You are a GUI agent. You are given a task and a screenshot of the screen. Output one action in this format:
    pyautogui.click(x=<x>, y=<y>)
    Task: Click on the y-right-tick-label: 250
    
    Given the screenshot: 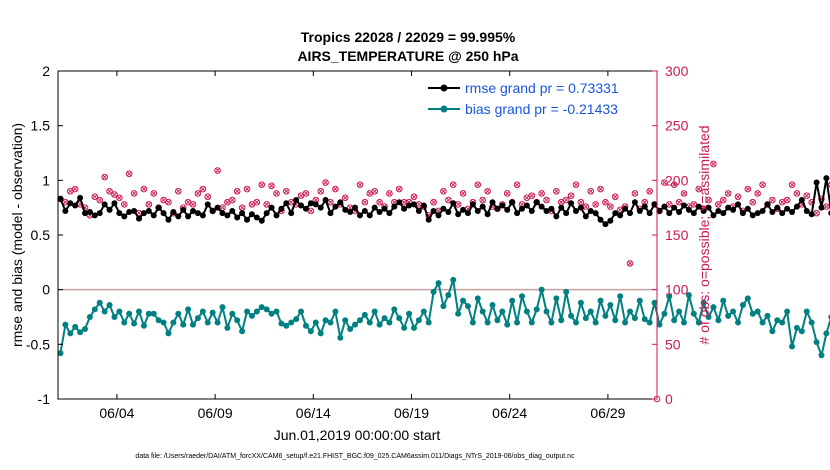 What is the action you would take?
    pyautogui.click(x=677, y=126)
    